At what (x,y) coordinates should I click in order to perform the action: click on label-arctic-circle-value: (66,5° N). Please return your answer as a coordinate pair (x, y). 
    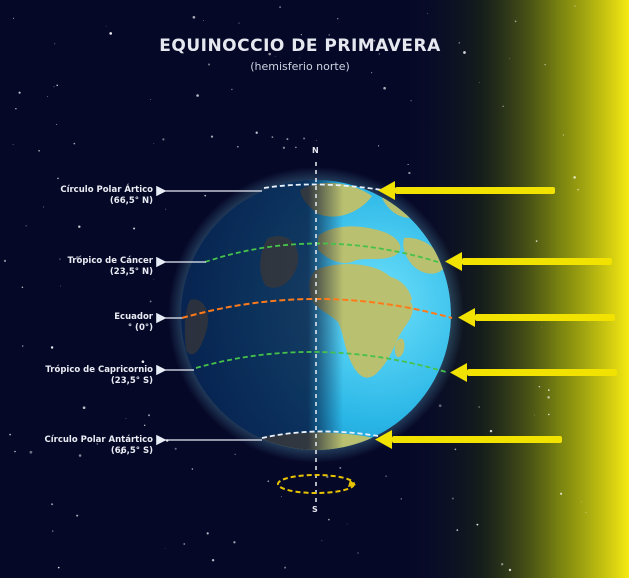
    Looking at the image, I should click on (131, 201).